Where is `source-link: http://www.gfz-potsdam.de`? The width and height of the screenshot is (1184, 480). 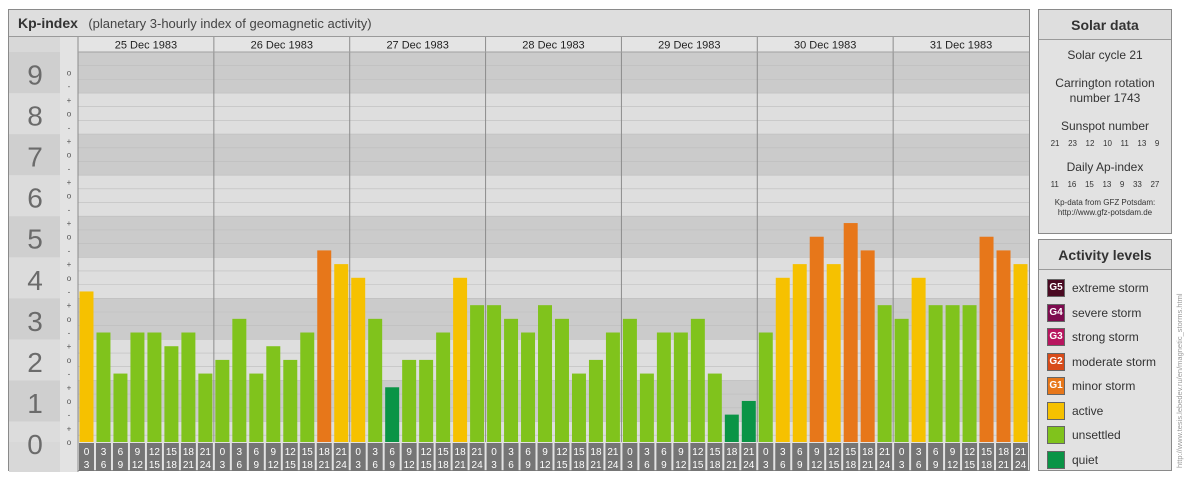 source-link: http://www.gfz-potsdam.de is located at coordinates (1105, 212).